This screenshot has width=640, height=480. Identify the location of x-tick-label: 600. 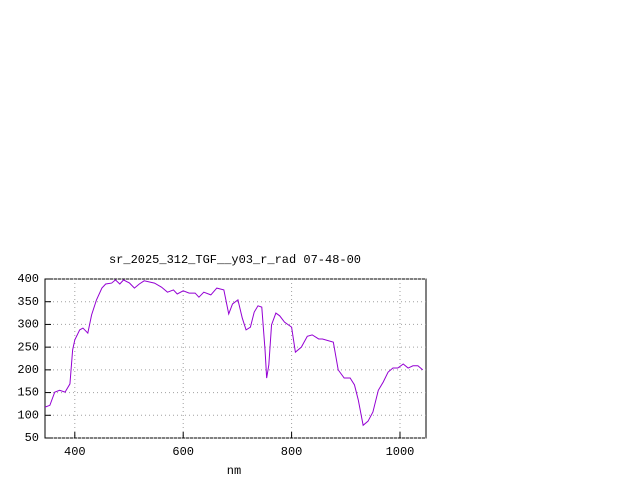
(183, 452).